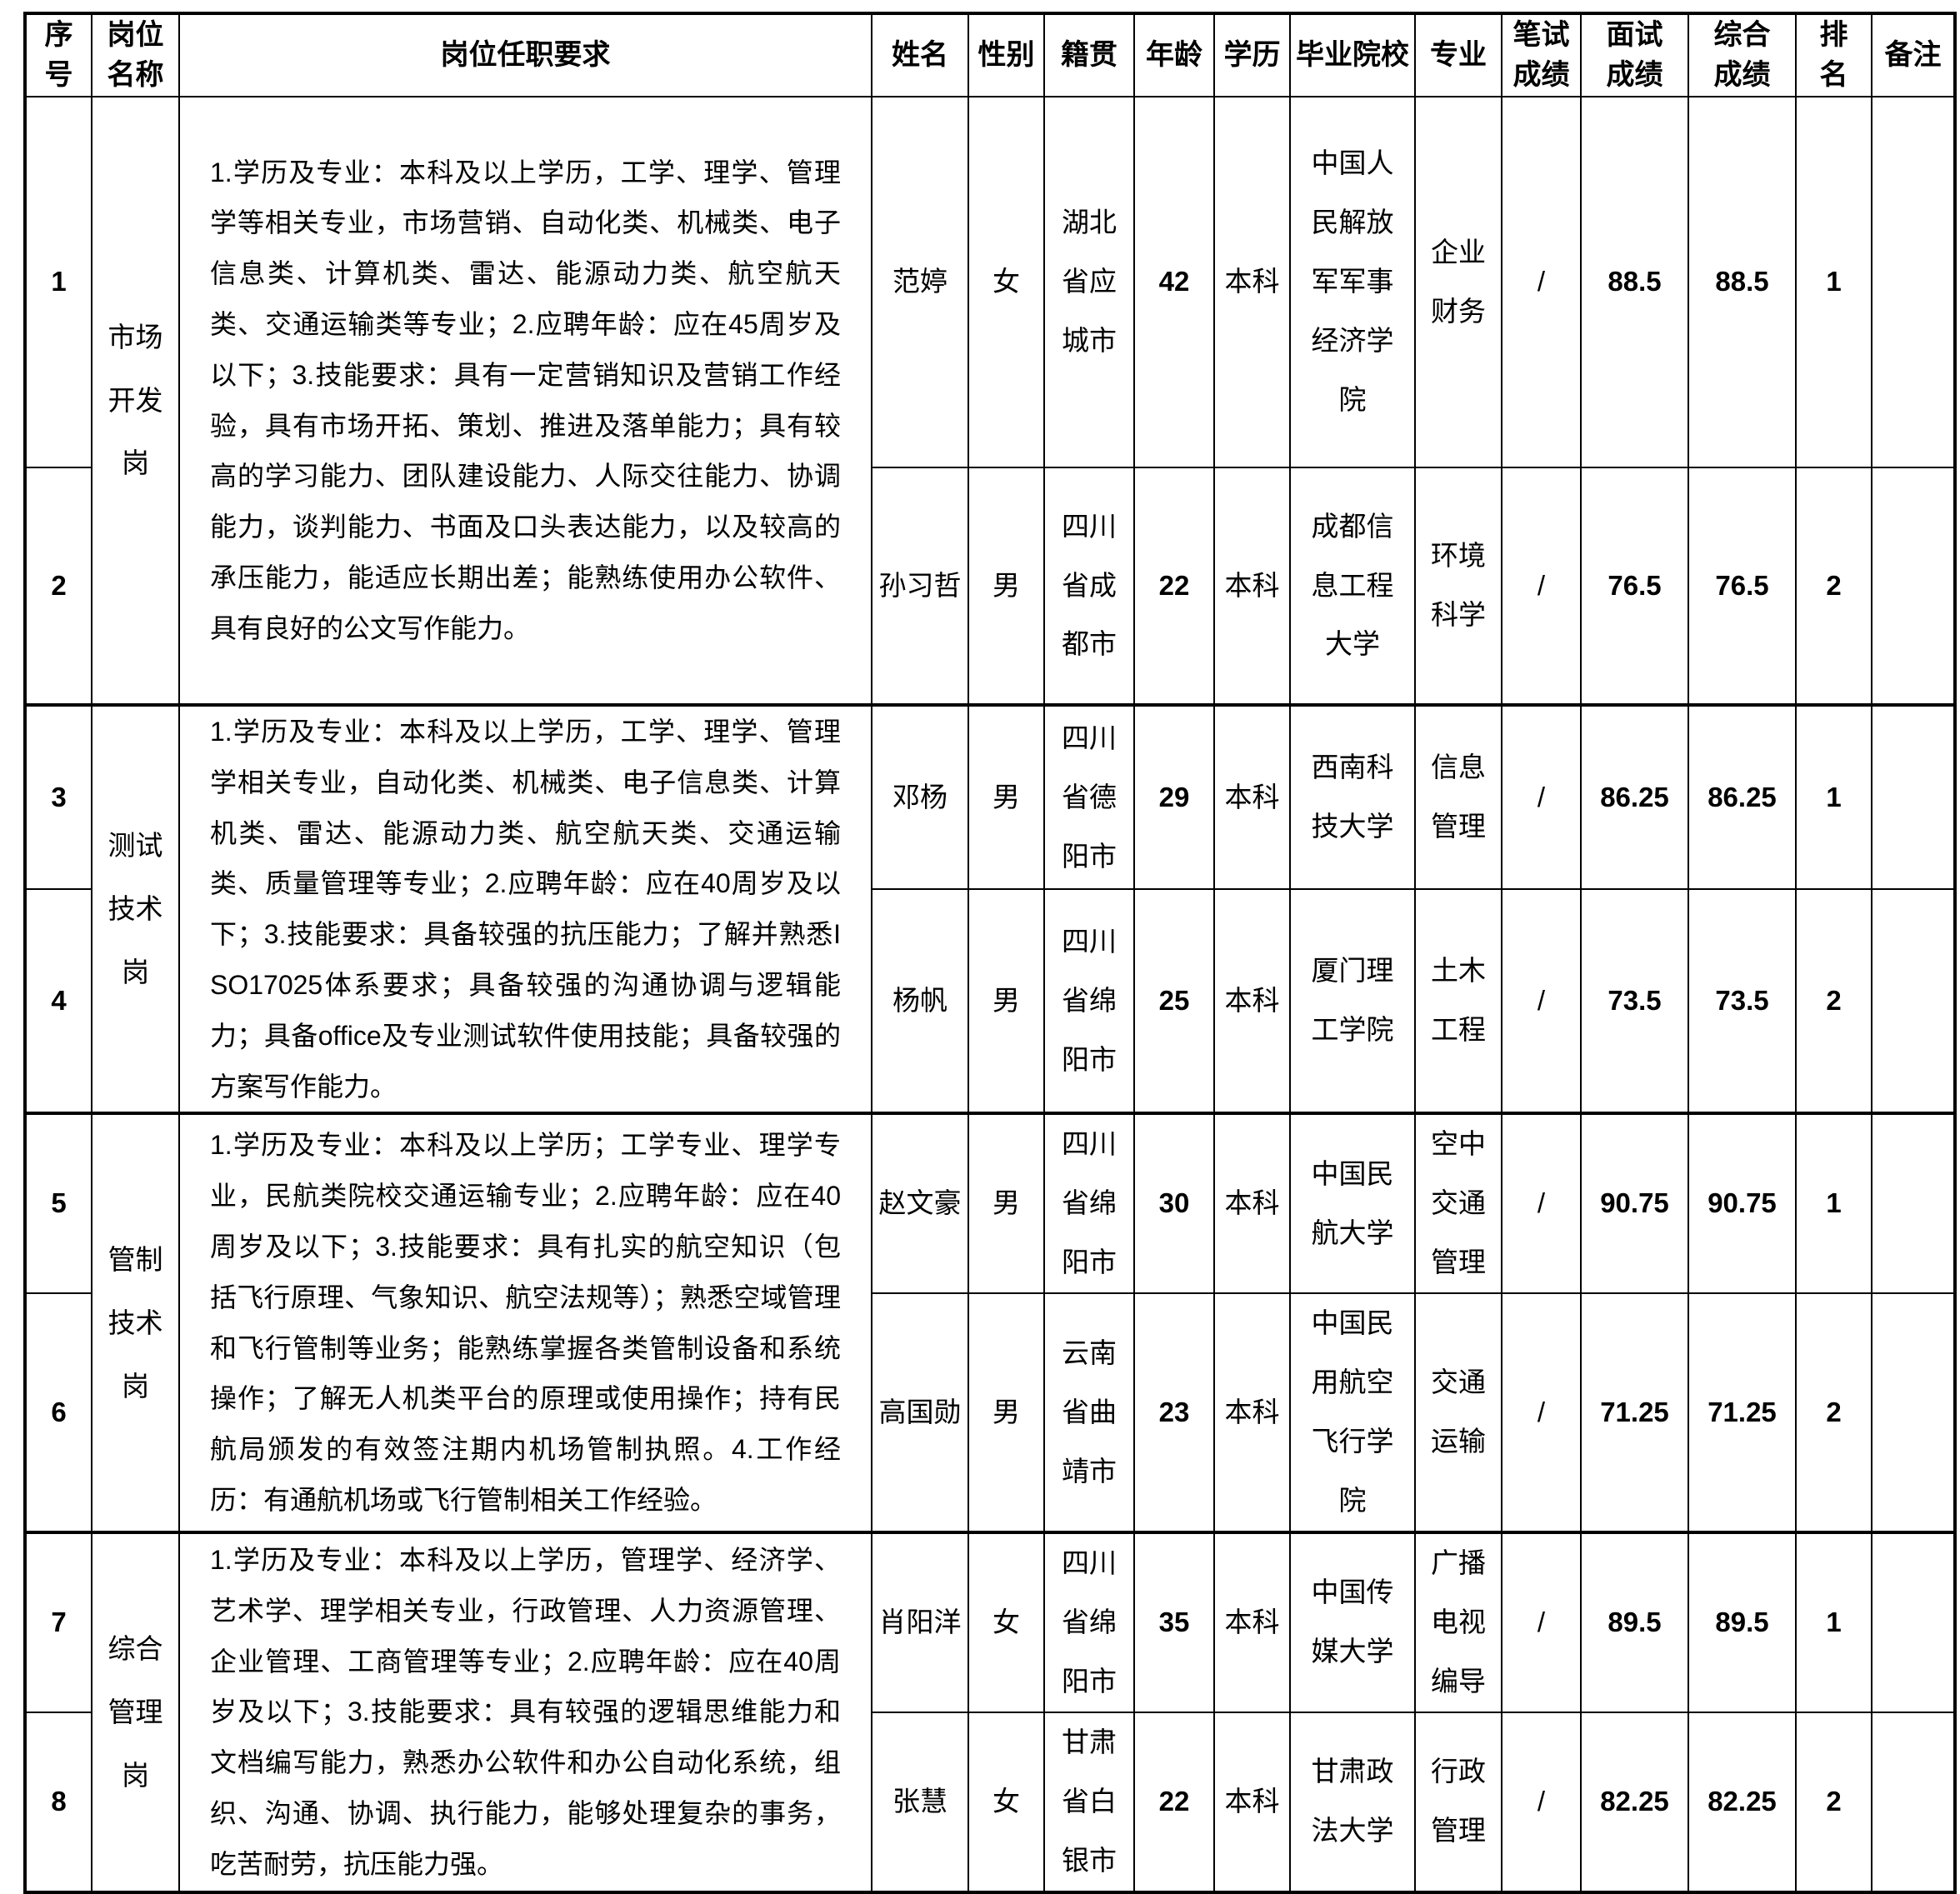 The image size is (1960, 1894). I want to click on cell-name: 范婷, so click(920, 282).